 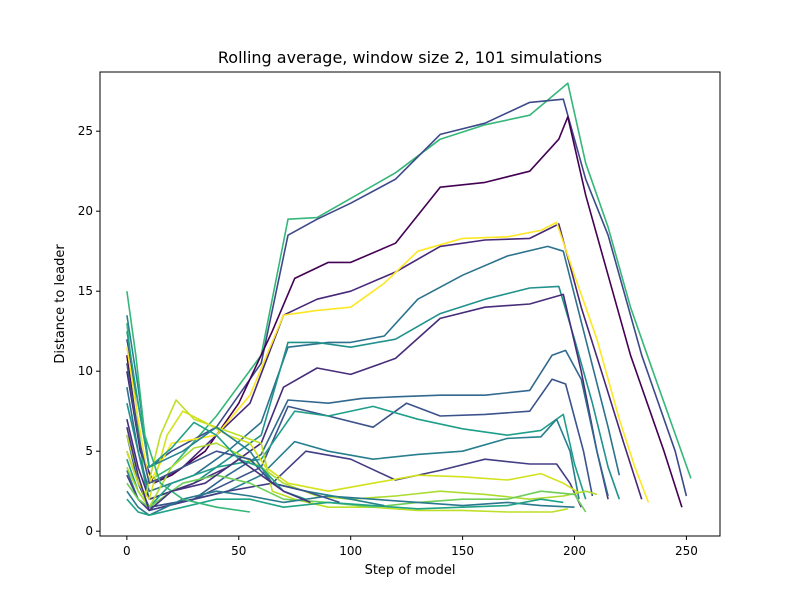 I want to click on x-tick-label: 200, so click(x=574, y=551).